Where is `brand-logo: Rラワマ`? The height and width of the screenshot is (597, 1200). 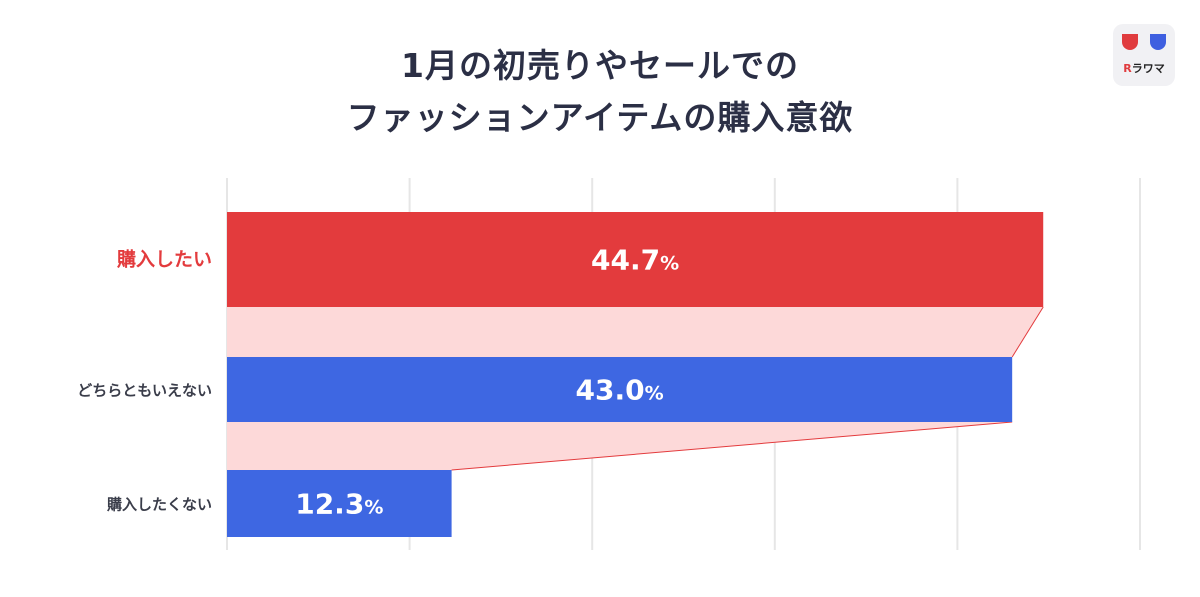 brand-logo: Rラワマ is located at coordinates (1144, 55).